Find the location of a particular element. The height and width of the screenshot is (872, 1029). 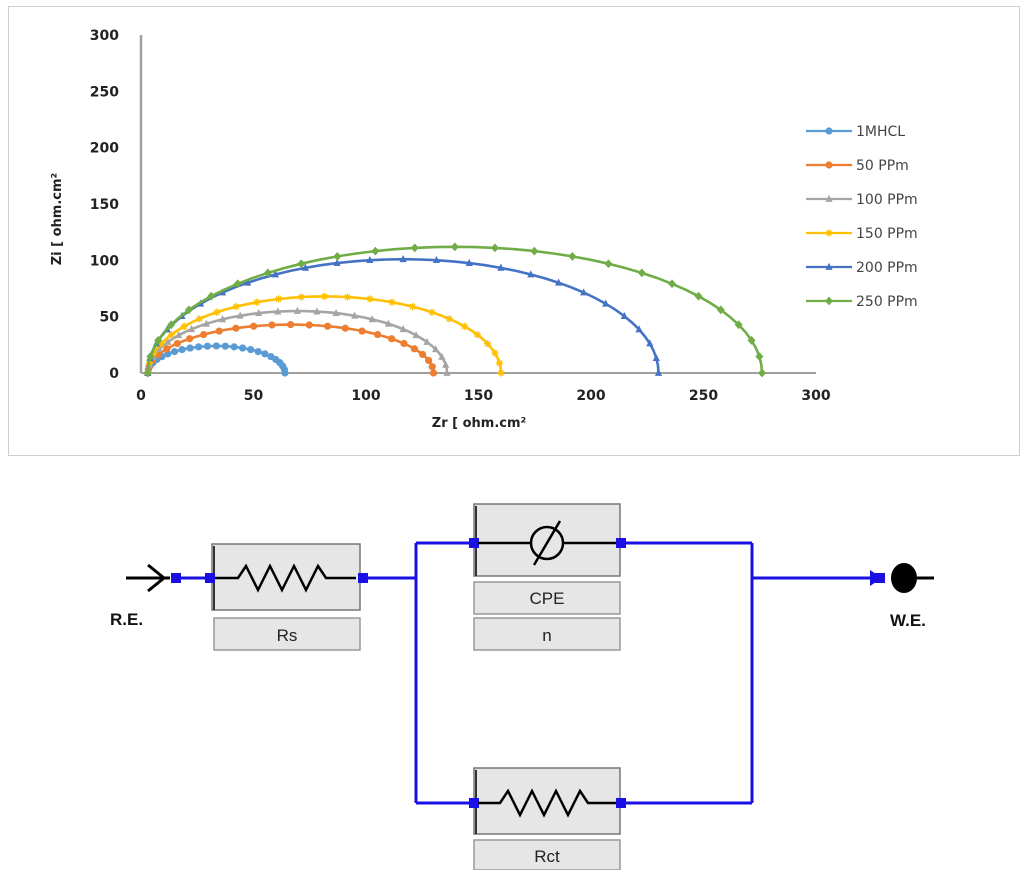

cpe-component: CPE n is located at coordinates (547, 577).